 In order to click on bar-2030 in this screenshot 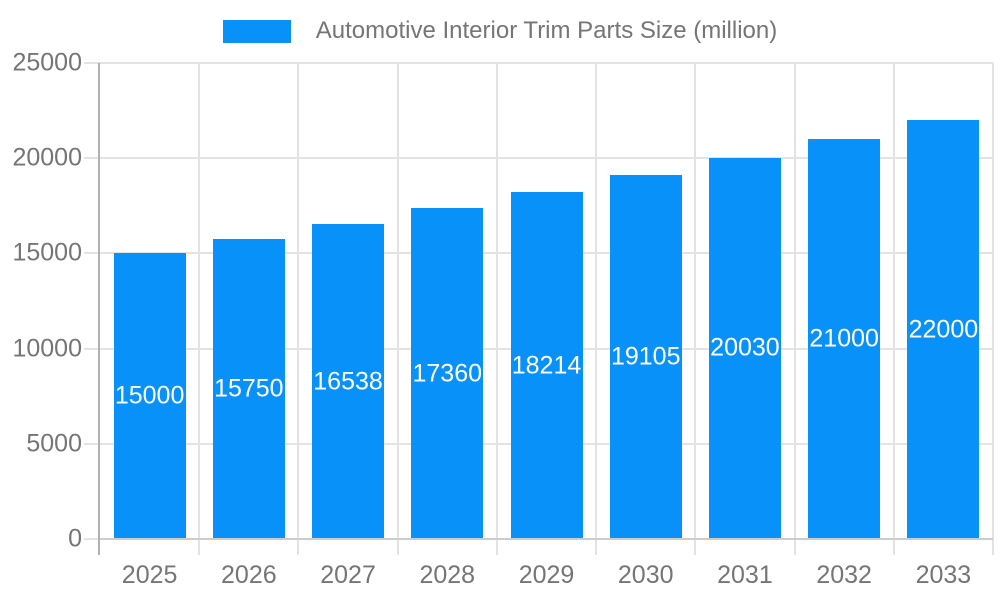, I will do `click(645, 357)`.